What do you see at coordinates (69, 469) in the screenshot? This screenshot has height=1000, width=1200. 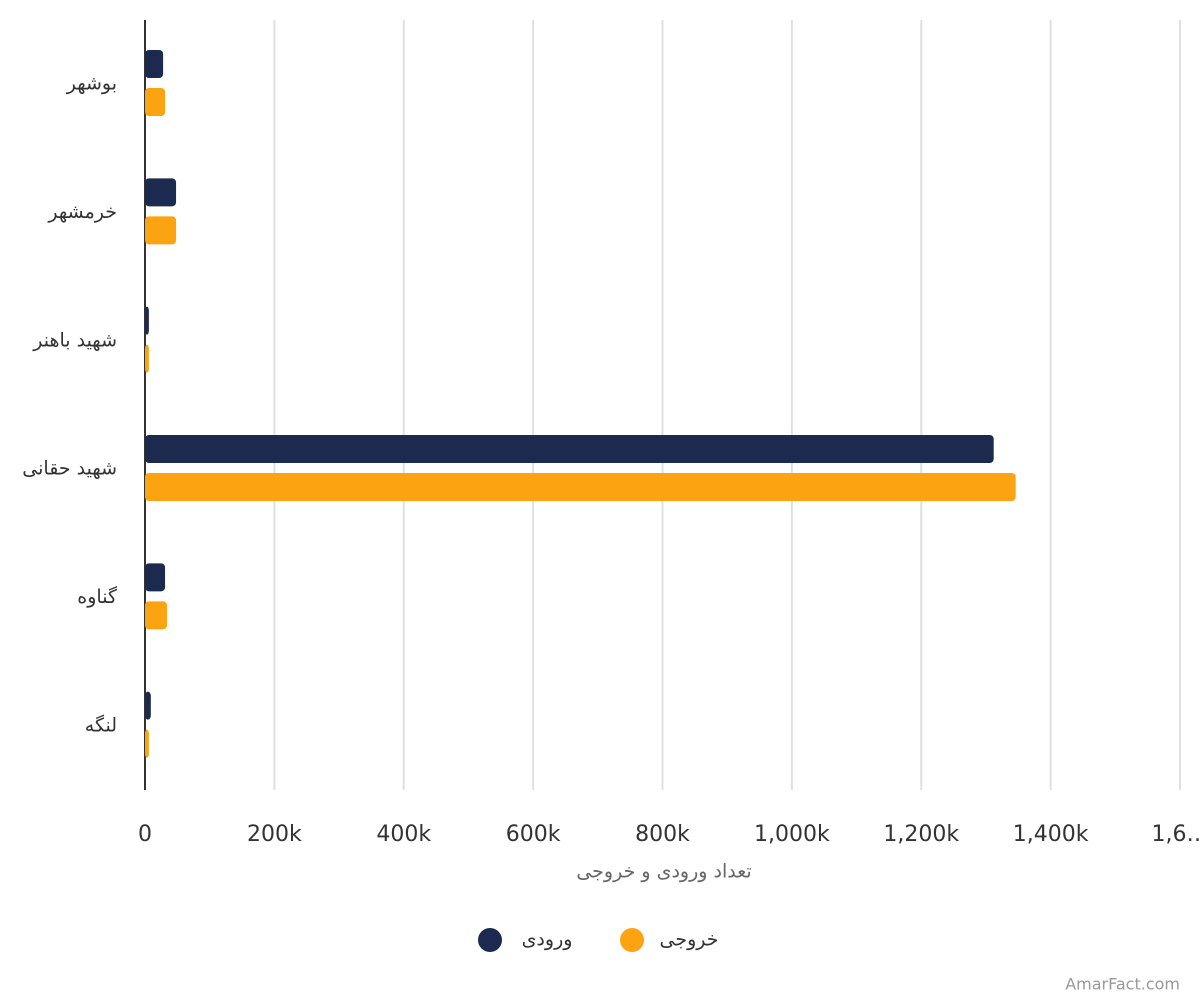 I see `y-tick-label: شهید حقانی` at bounding box center [69, 469].